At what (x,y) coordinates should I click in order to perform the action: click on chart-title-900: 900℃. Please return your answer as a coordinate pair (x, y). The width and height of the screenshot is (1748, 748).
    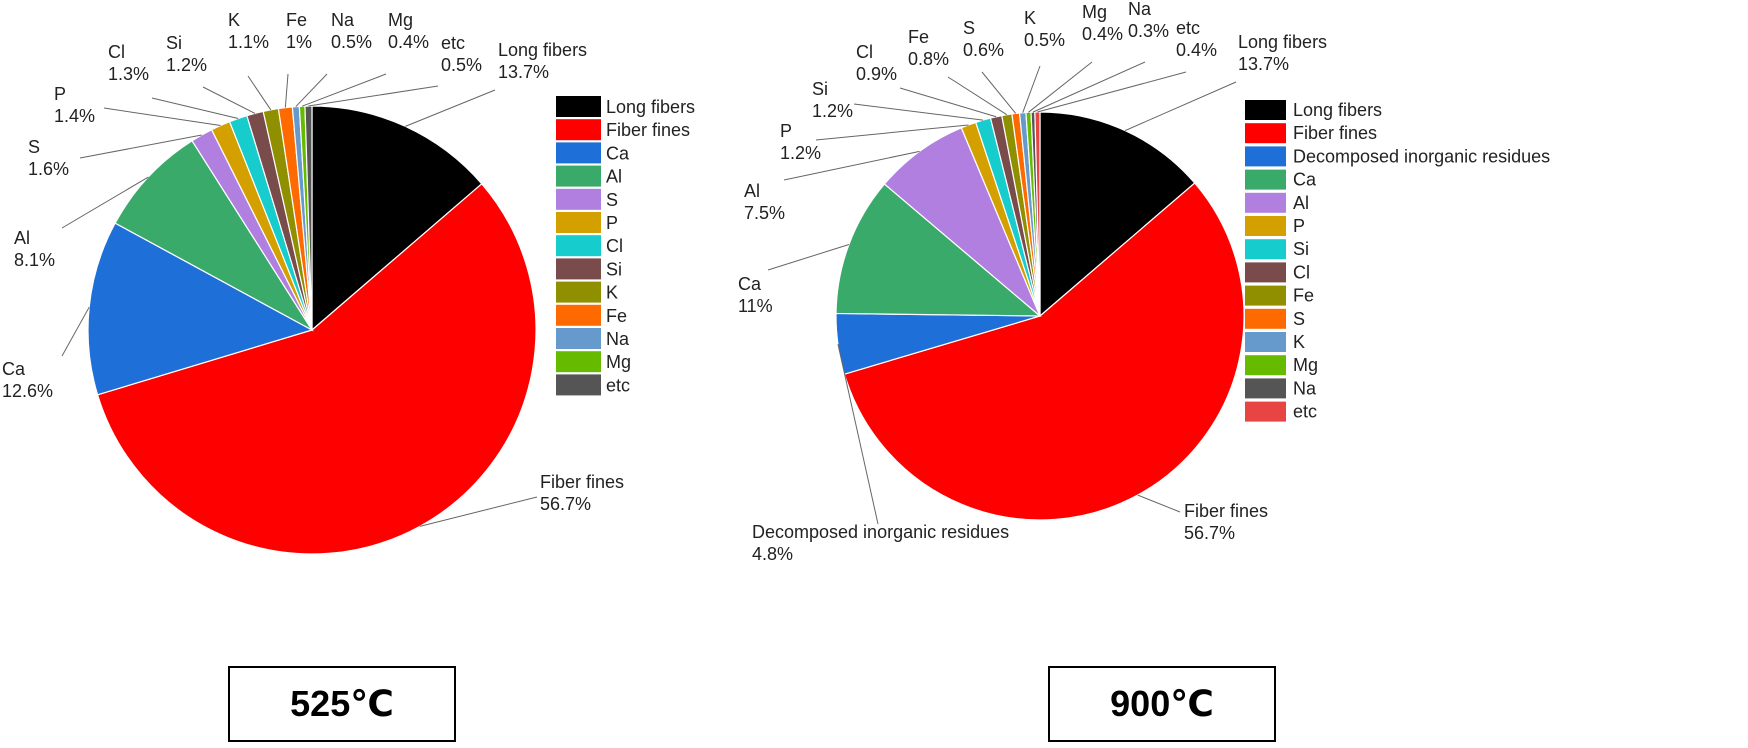
    Looking at the image, I should click on (1162, 704).